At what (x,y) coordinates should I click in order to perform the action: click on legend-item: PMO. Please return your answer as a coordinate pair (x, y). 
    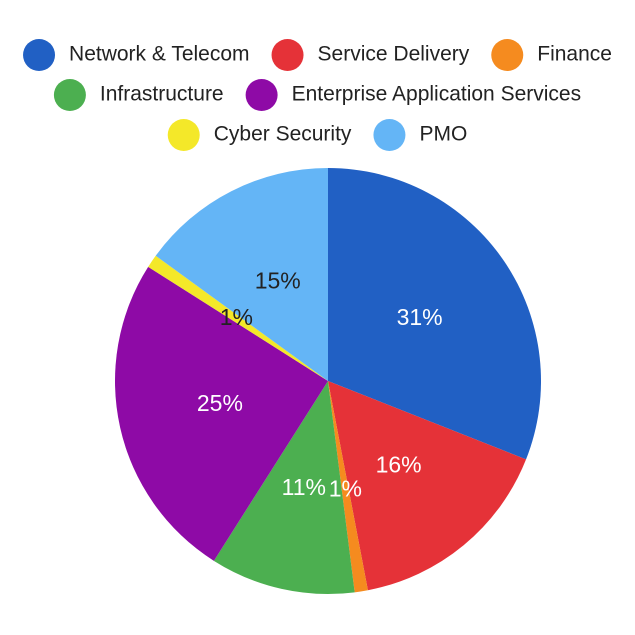
    Looking at the image, I should click on (420, 135).